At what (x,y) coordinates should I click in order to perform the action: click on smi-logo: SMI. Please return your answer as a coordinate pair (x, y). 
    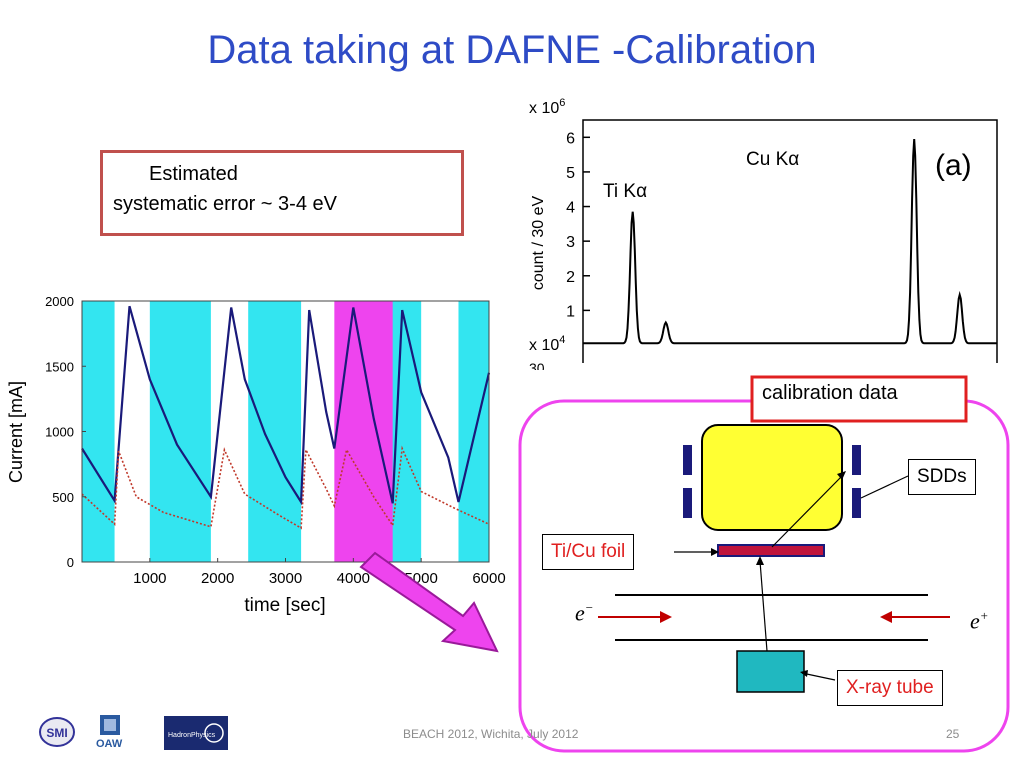
    Looking at the image, I should click on (57, 732).